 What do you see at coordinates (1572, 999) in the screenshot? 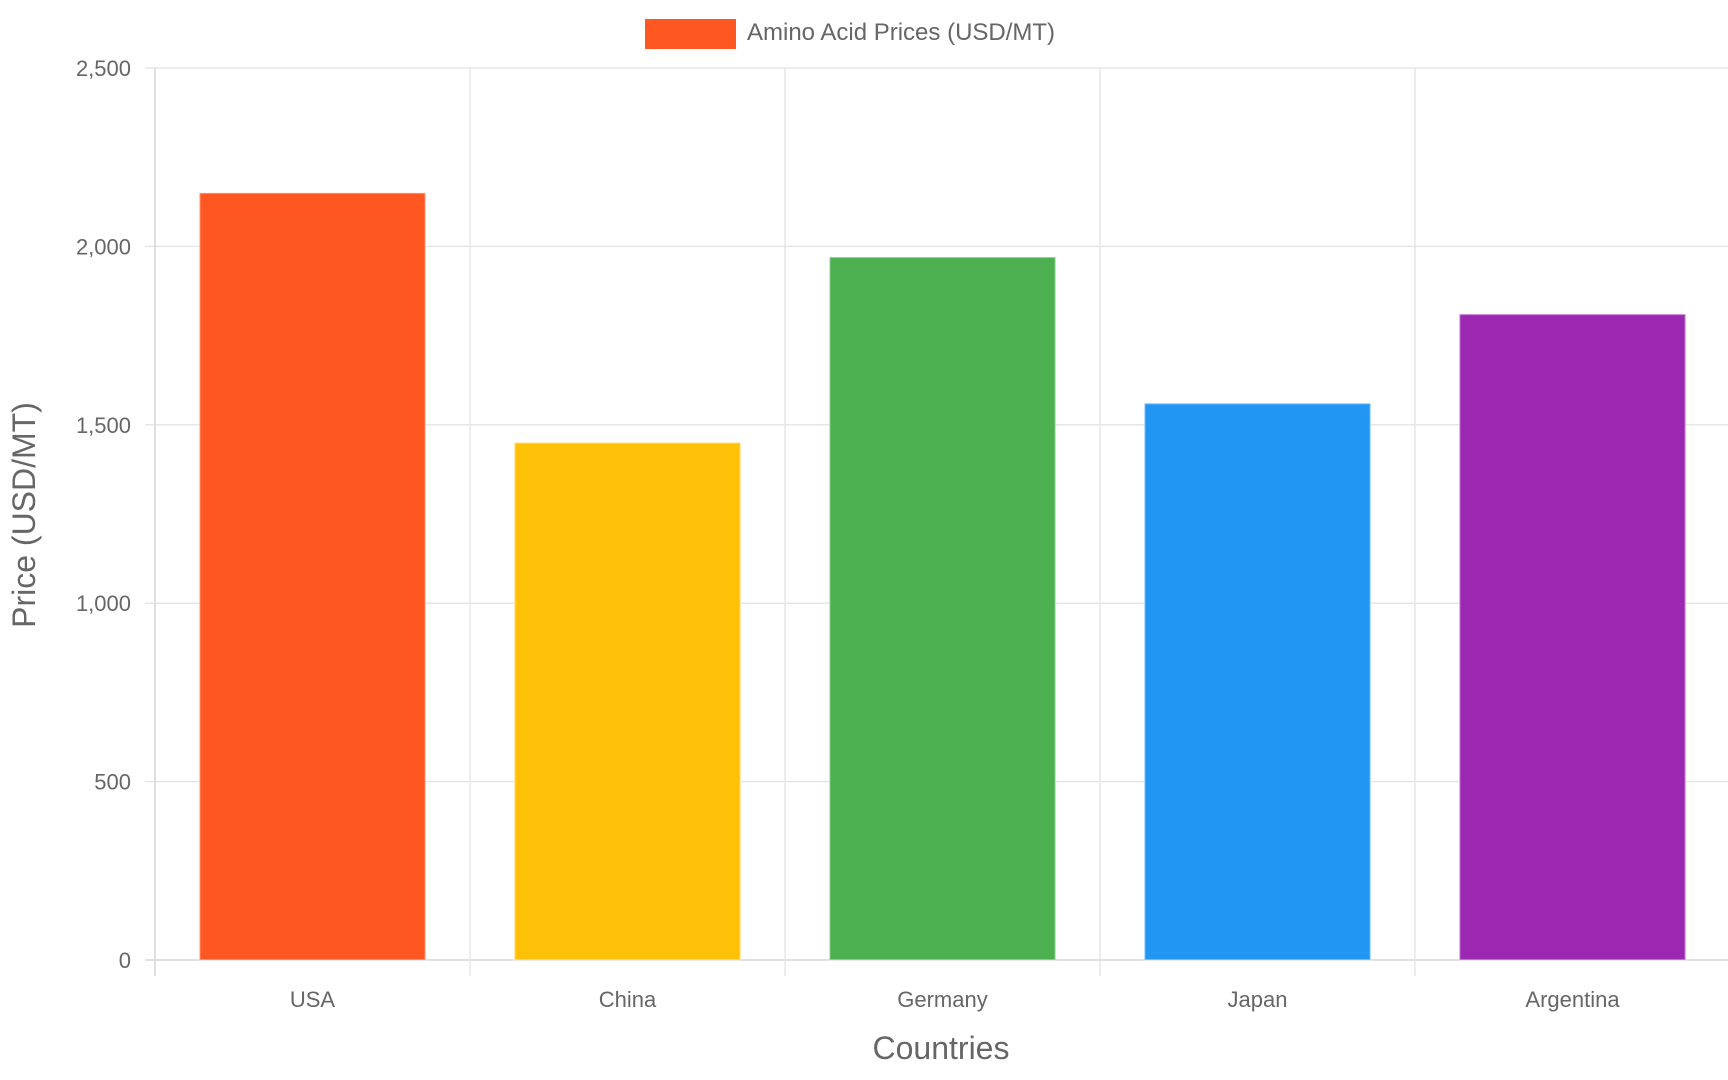
I see `x-tick-label: Argentina` at bounding box center [1572, 999].